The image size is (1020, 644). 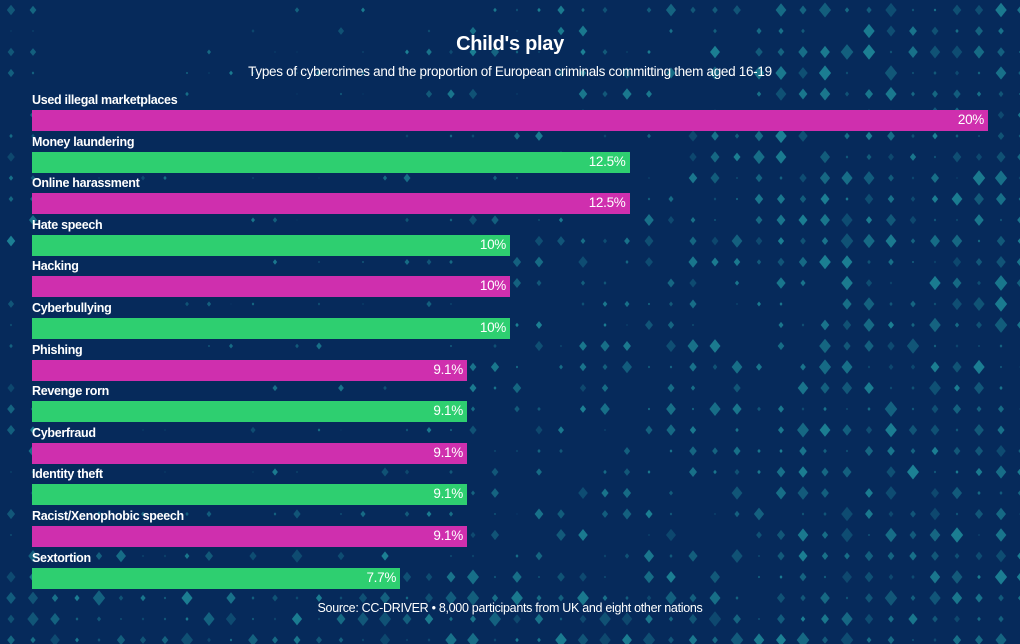 I want to click on data-label: 10%, so click(x=492, y=286).